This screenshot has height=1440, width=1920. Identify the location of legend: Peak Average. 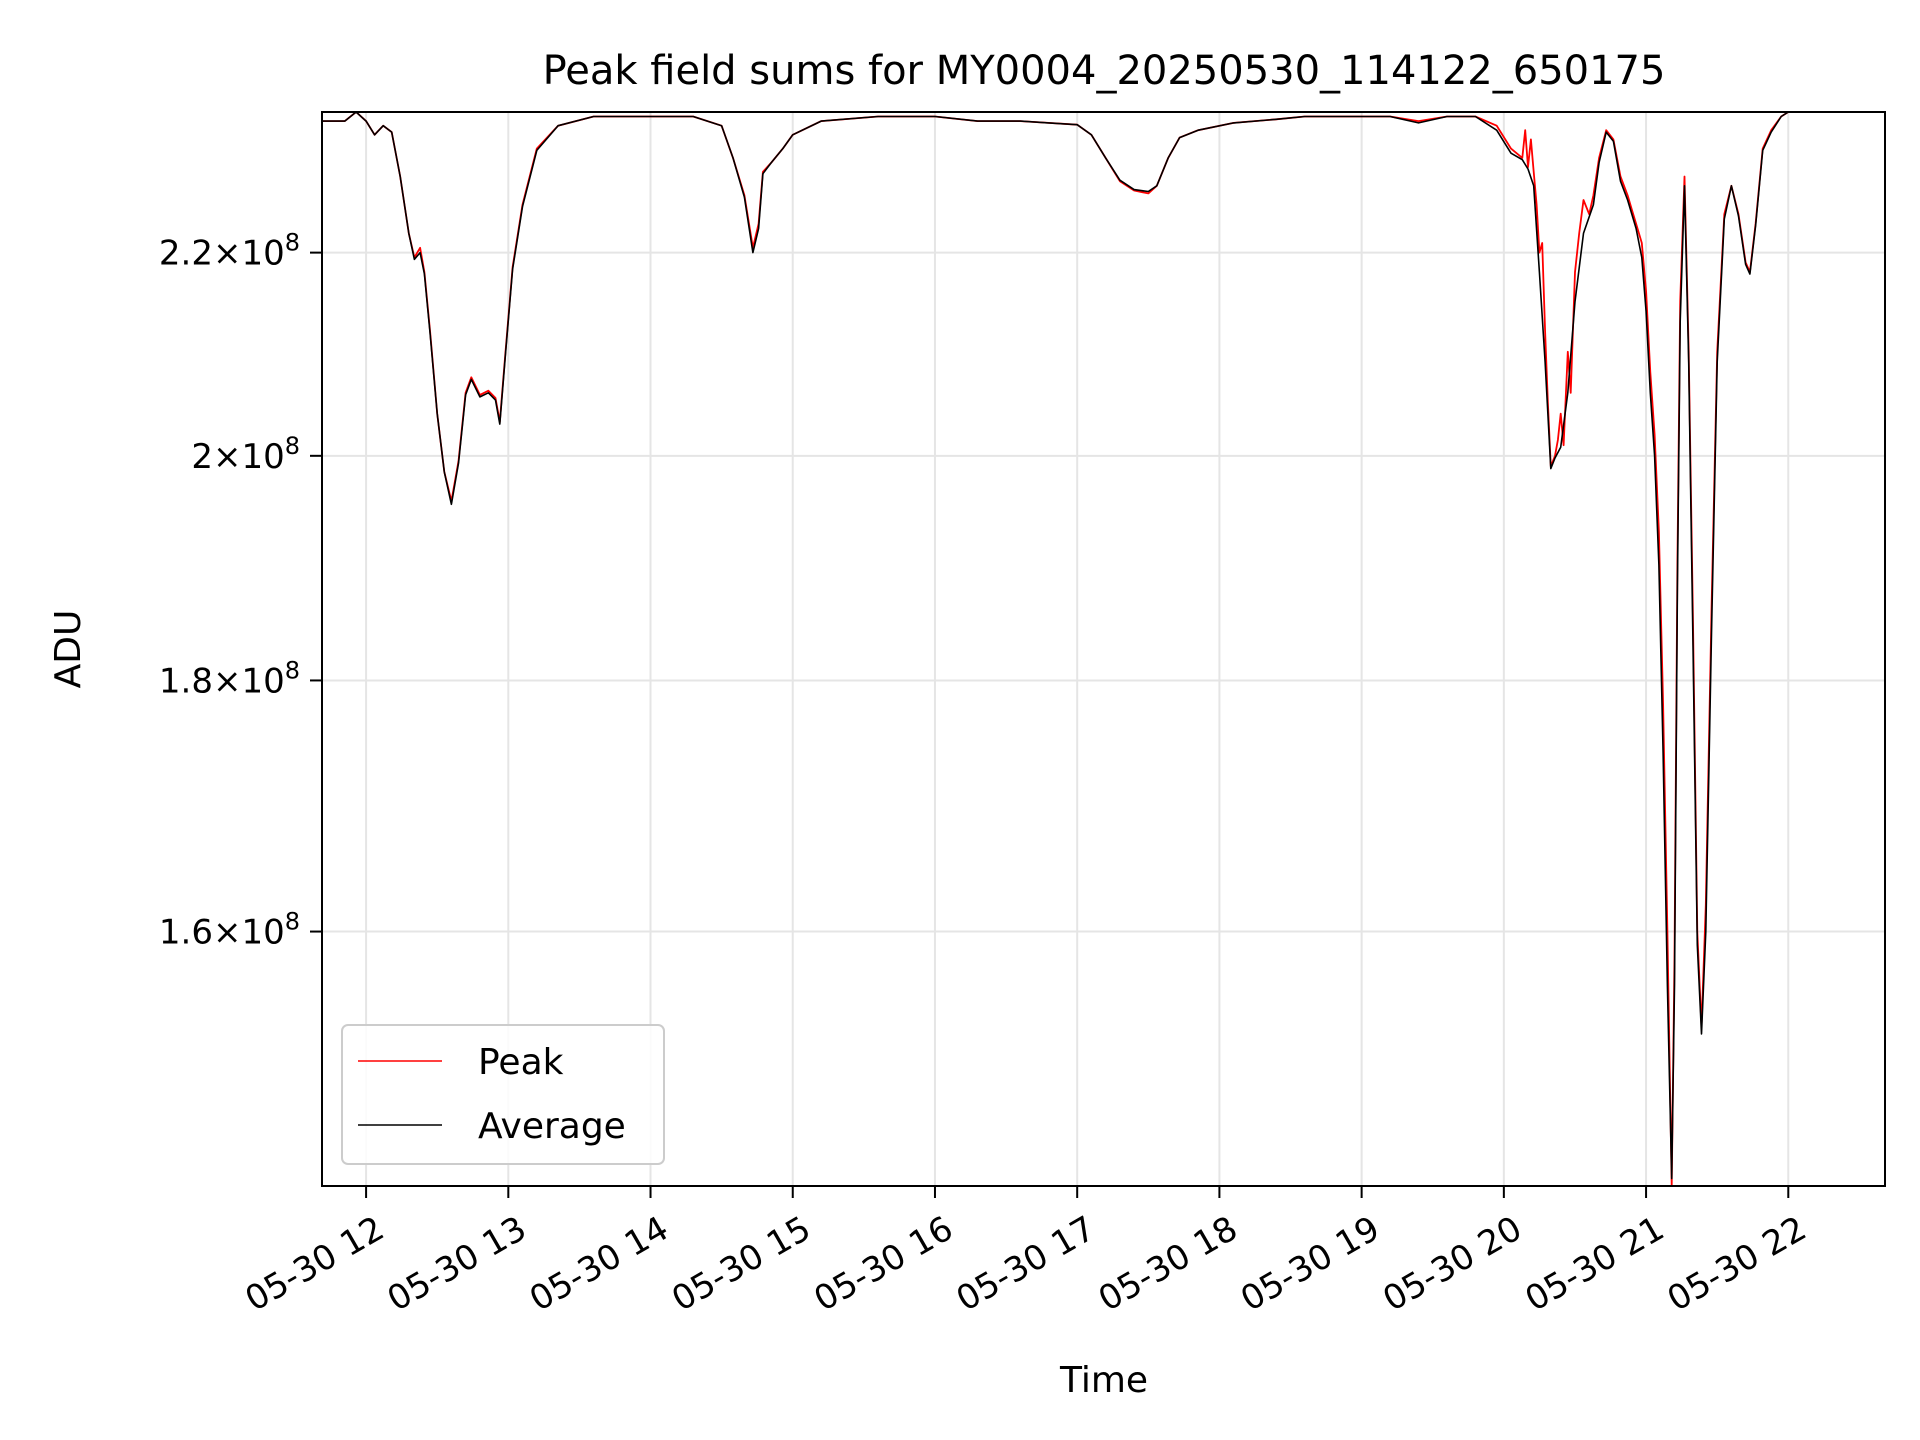
(503, 1094).